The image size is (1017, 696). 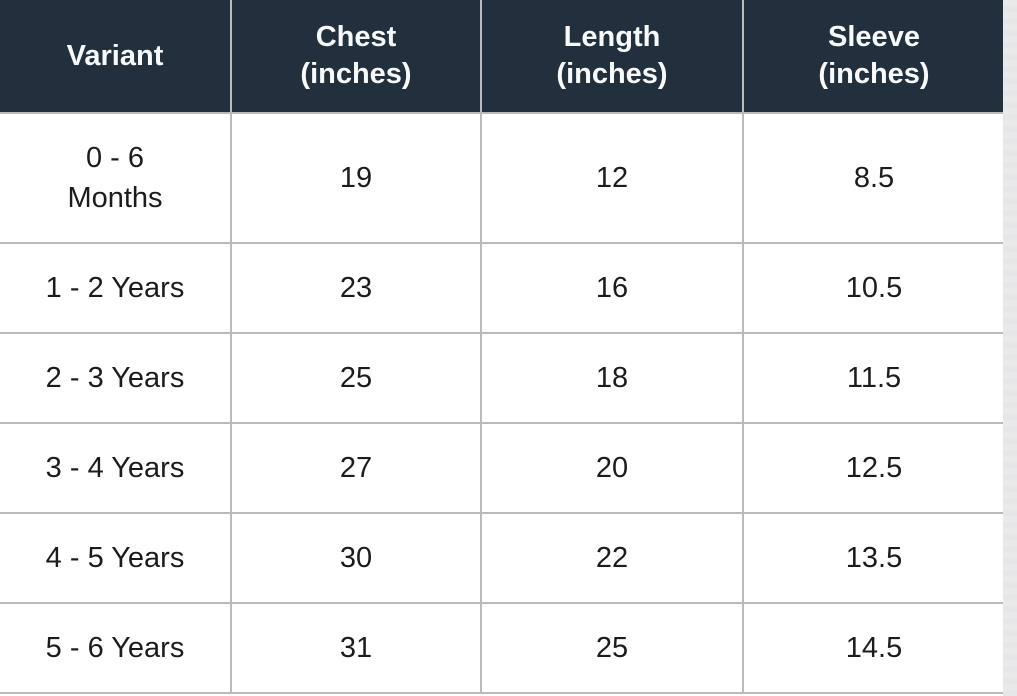 What do you see at coordinates (612, 468) in the screenshot?
I see `cell-length: 20` at bounding box center [612, 468].